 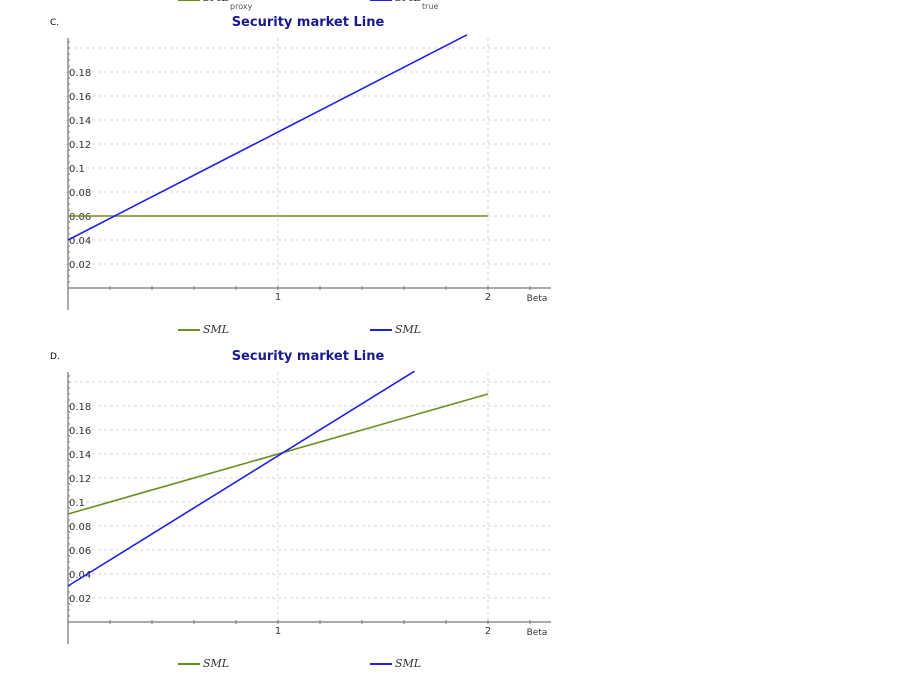 I want to click on y-tick-label-d: 0.16, so click(x=80, y=431).